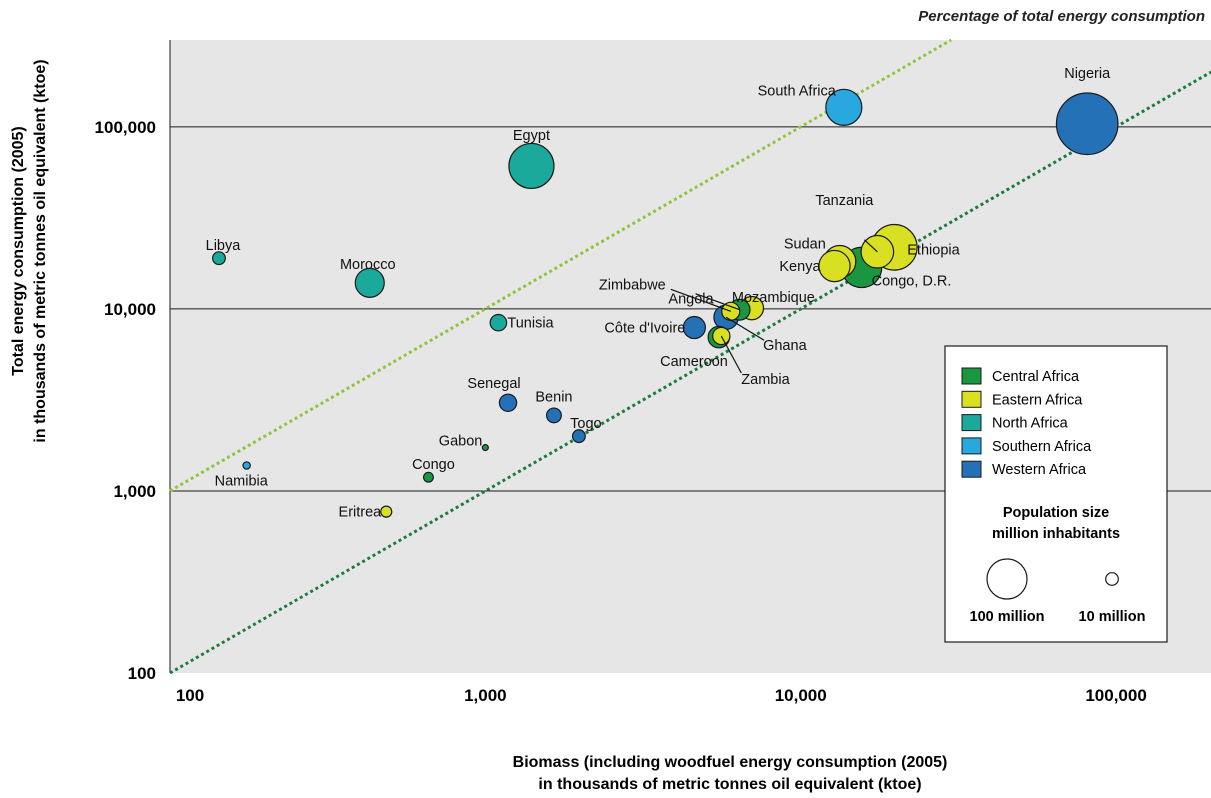  I want to click on bubble-namibia, so click(246, 465).